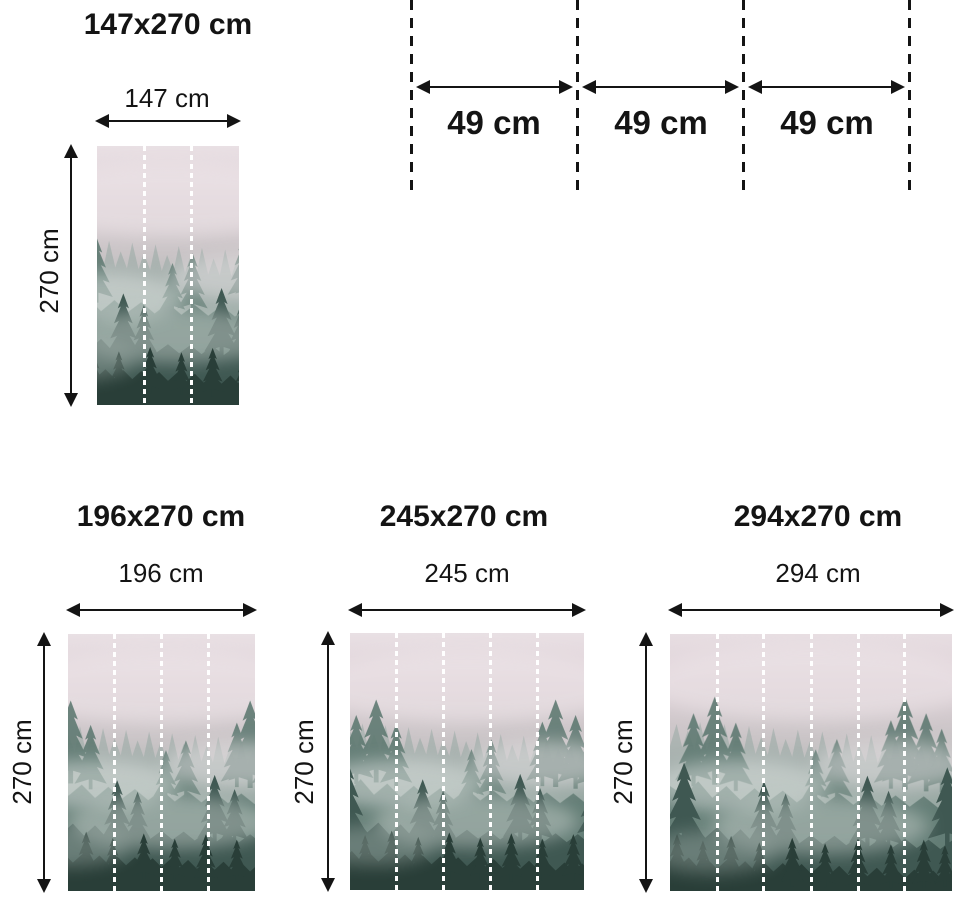  I want to click on variant-title: 245x270 cm, so click(464, 516).